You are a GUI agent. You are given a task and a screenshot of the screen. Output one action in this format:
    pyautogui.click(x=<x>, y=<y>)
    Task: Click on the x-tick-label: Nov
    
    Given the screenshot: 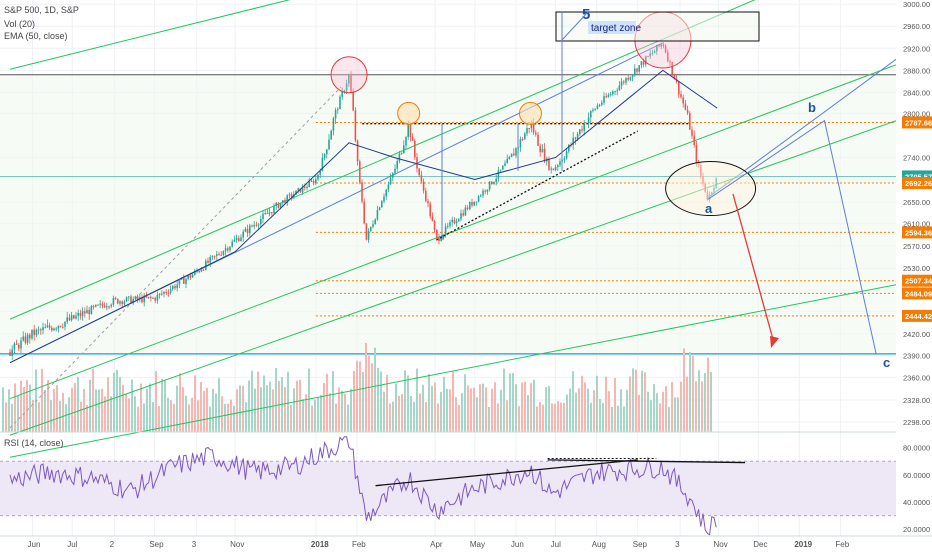 What is the action you would take?
    pyautogui.click(x=237, y=544)
    